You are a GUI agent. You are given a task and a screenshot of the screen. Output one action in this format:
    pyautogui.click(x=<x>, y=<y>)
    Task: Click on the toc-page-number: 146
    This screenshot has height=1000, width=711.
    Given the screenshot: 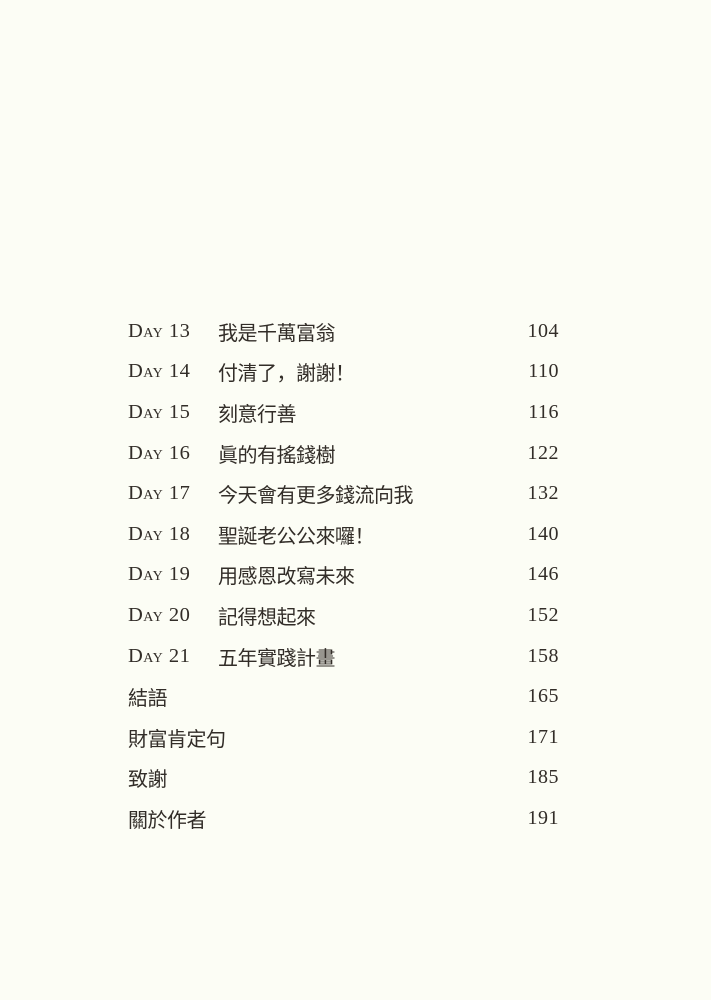 What is the action you would take?
    pyautogui.click(x=543, y=574)
    